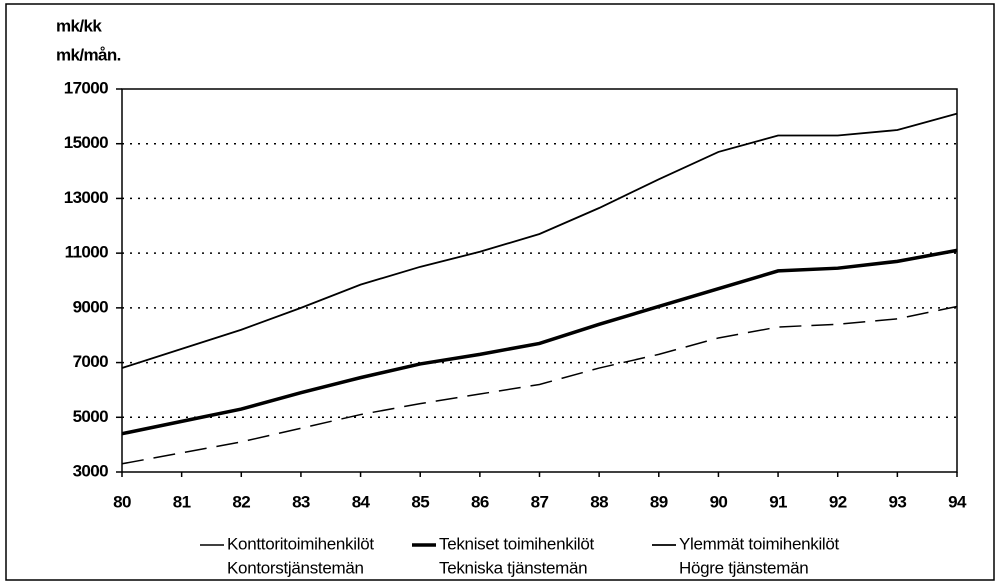 The image size is (1000, 584). What do you see at coordinates (122, 501) in the screenshot?
I see `x-tick-label: 80` at bounding box center [122, 501].